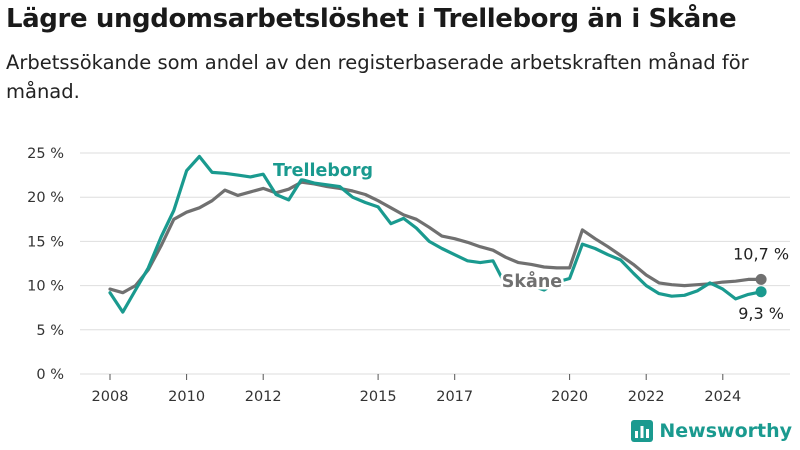 The height and width of the screenshot is (450, 800). What do you see at coordinates (454, 397) in the screenshot?
I see `x-tick-label: 2017` at bounding box center [454, 397].